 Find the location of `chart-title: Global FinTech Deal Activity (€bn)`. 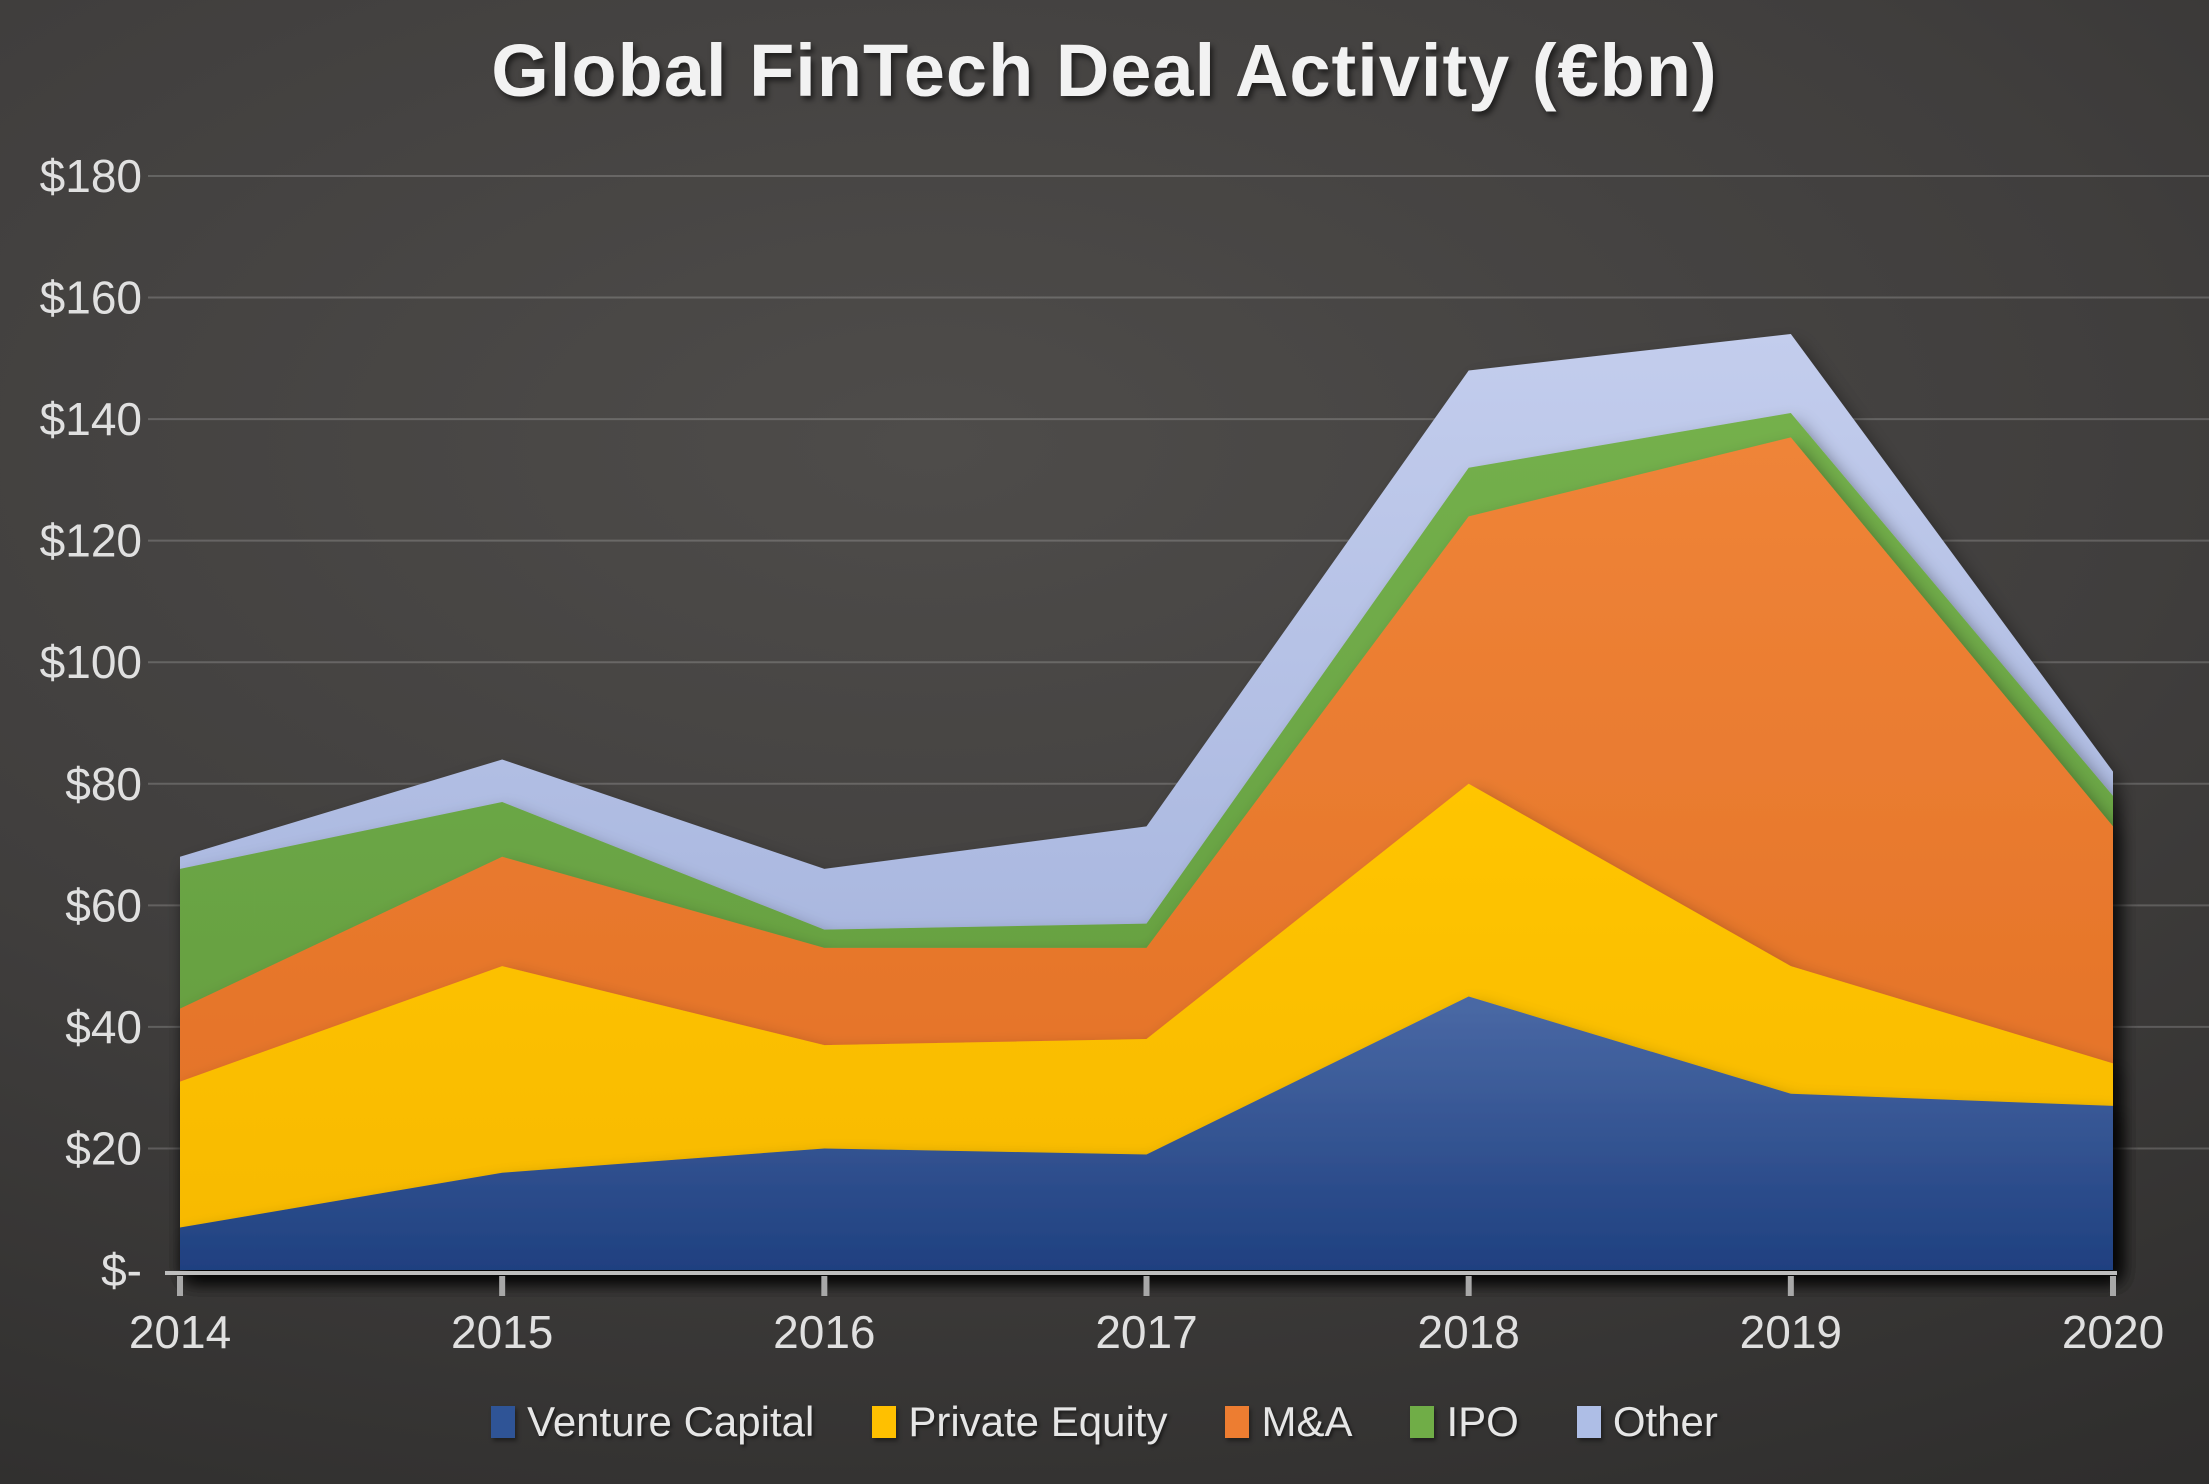

chart-title: Global FinTech Deal Activity (€bn) is located at coordinates (1104, 70).